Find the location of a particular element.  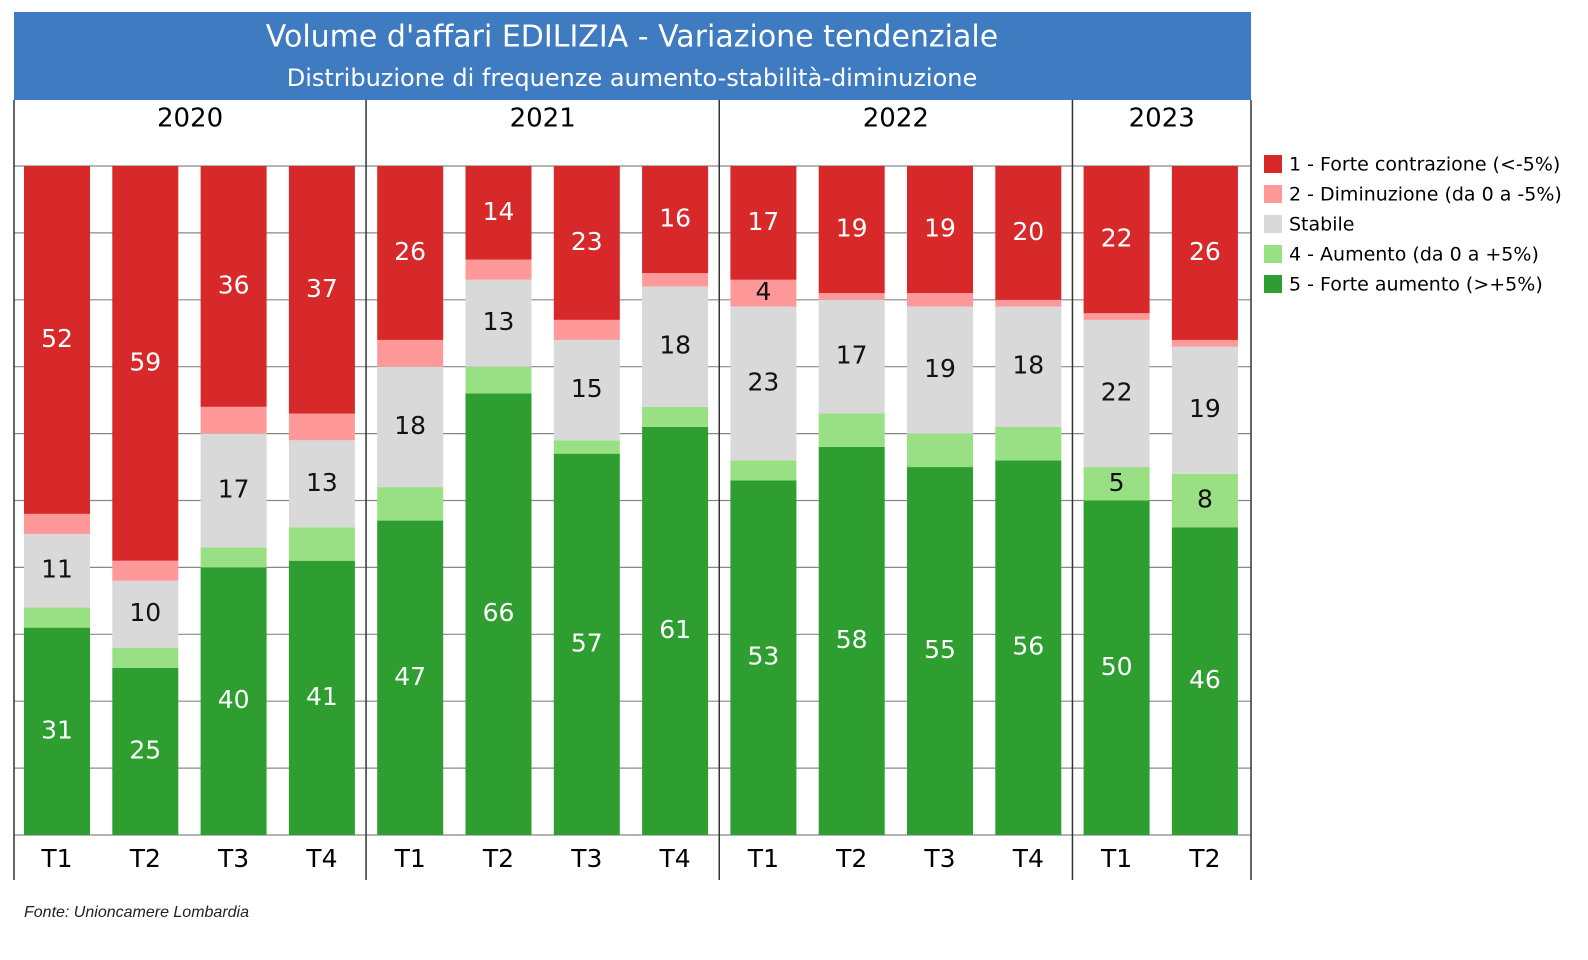

legend-label: 4 - Aumento (da 0 a +5%) is located at coordinates (1414, 255).